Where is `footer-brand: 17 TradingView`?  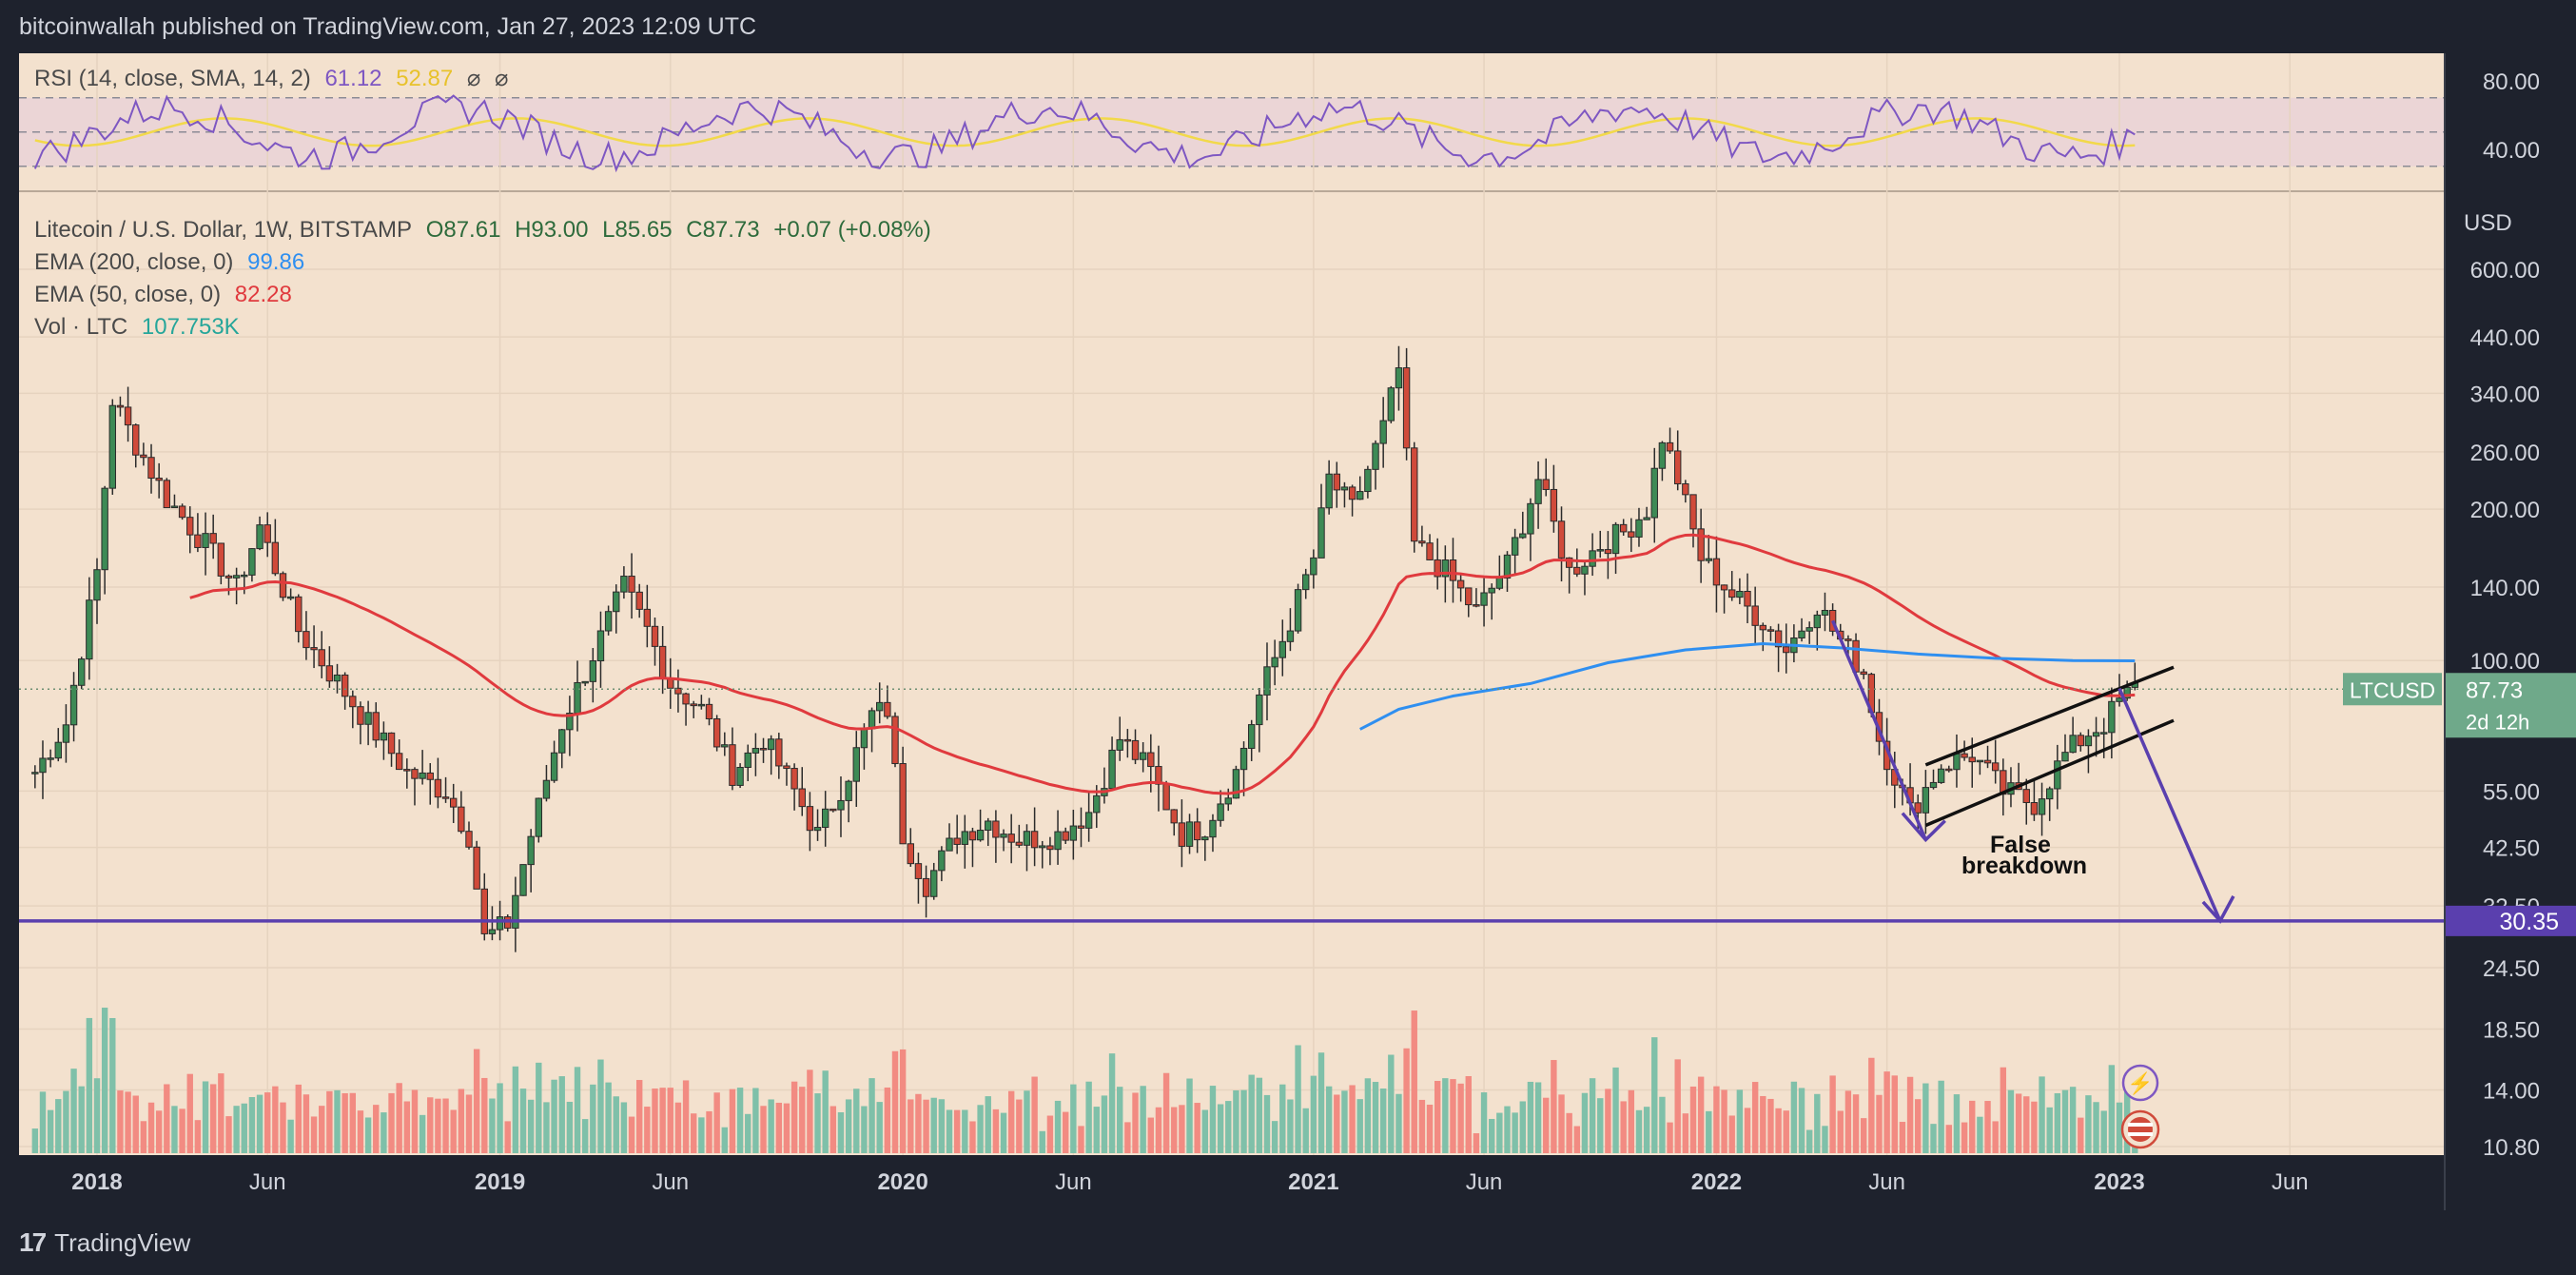
footer-brand: 17 TradingView is located at coordinates (1288, 1243).